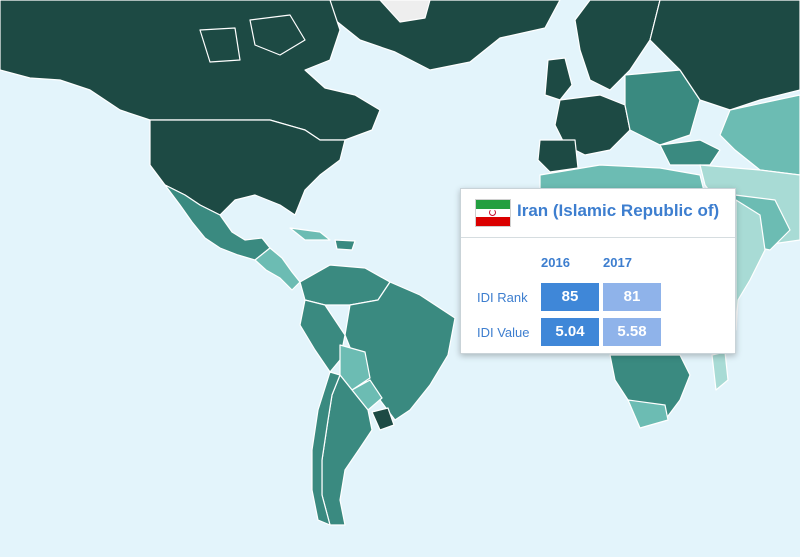 This screenshot has height=557, width=800. I want to click on country-arctic-no-data, so click(405, 11).